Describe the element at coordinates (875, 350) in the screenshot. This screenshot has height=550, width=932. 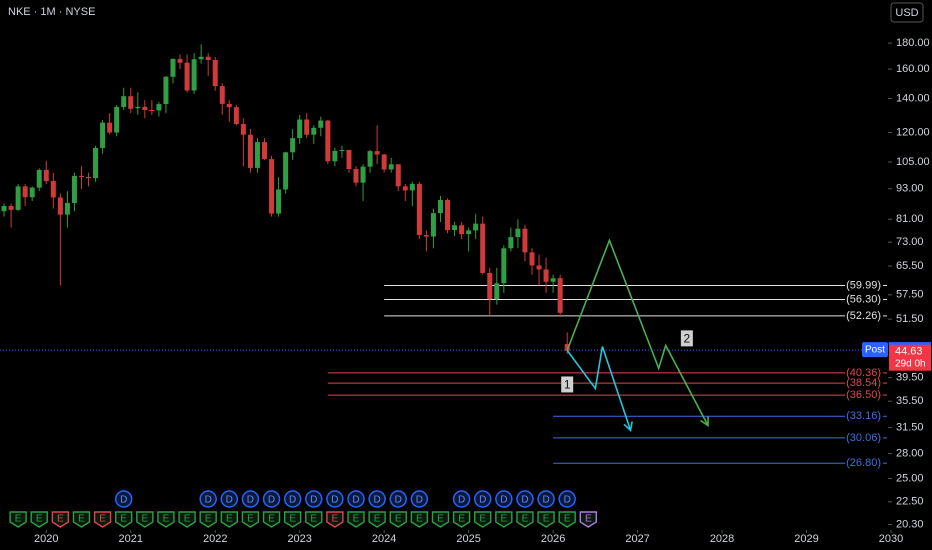
I see `post-tag` at that location.